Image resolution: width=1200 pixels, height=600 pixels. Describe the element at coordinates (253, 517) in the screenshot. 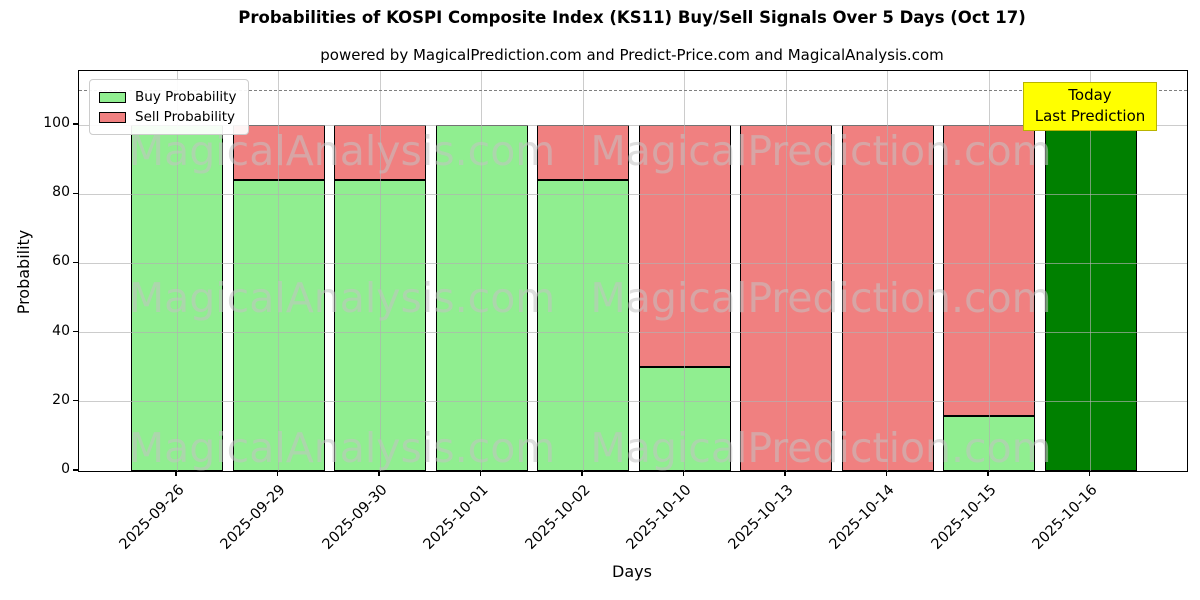

I see `x-tick-label: 2025-09-29` at that location.